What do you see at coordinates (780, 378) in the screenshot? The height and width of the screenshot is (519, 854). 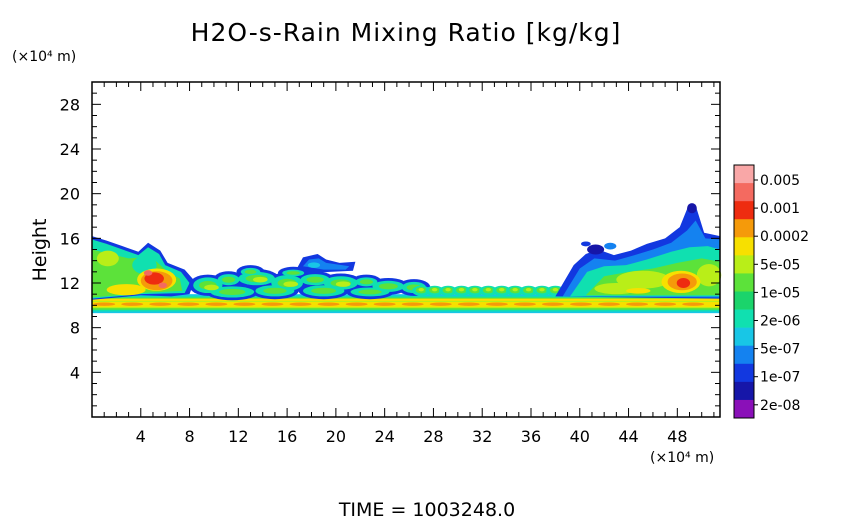 I see `colorbar-label: 1e-07` at bounding box center [780, 378].